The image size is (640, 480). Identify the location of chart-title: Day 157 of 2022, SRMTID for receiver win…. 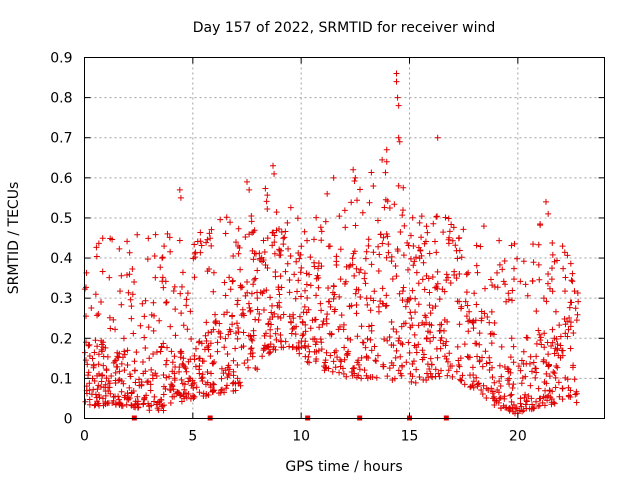
(344, 28).